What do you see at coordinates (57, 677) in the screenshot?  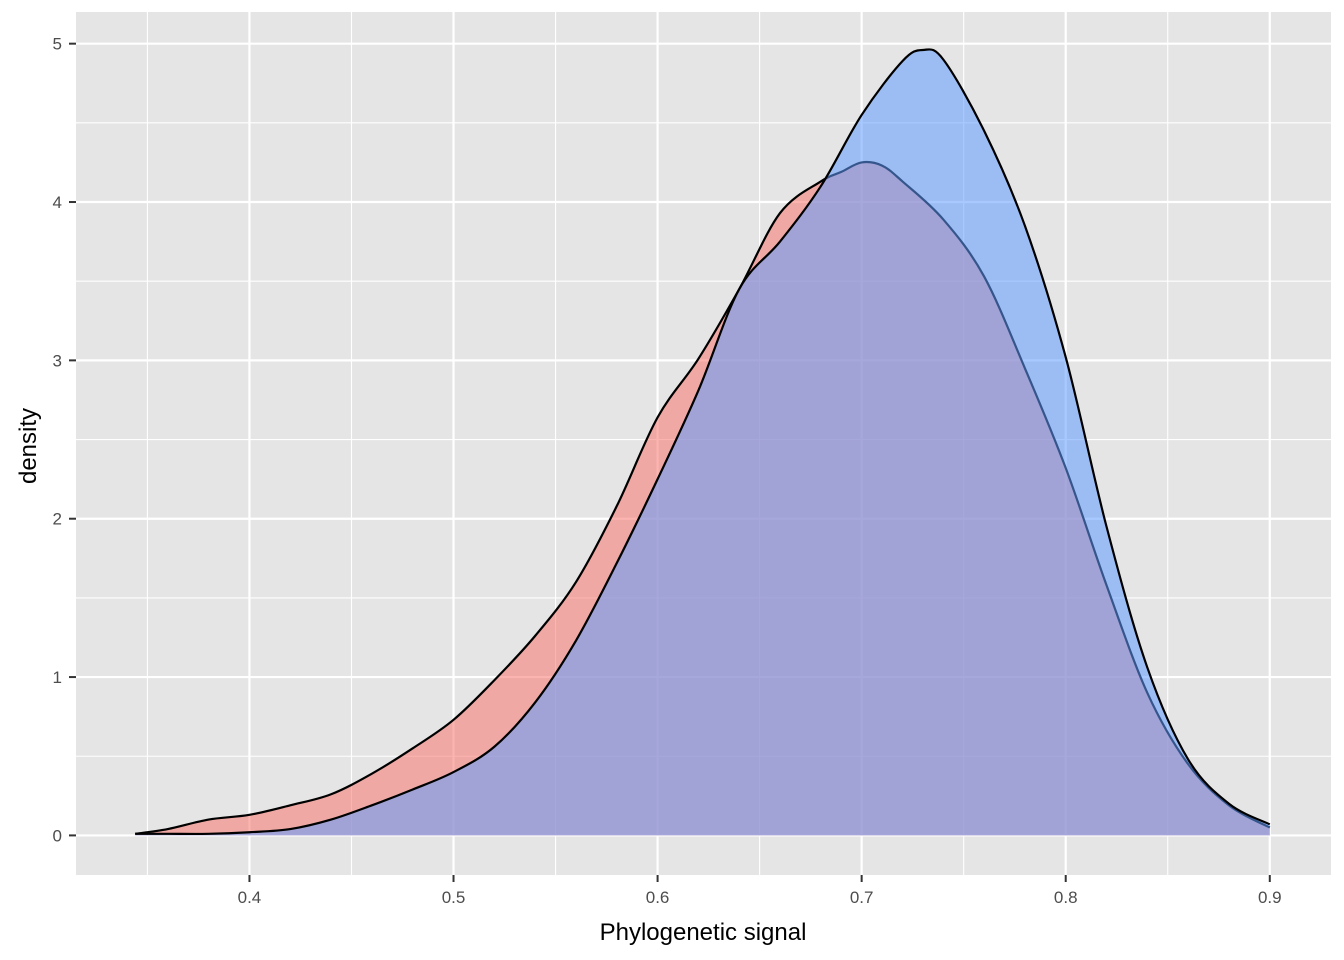 I see `y-tick-label: 1` at bounding box center [57, 677].